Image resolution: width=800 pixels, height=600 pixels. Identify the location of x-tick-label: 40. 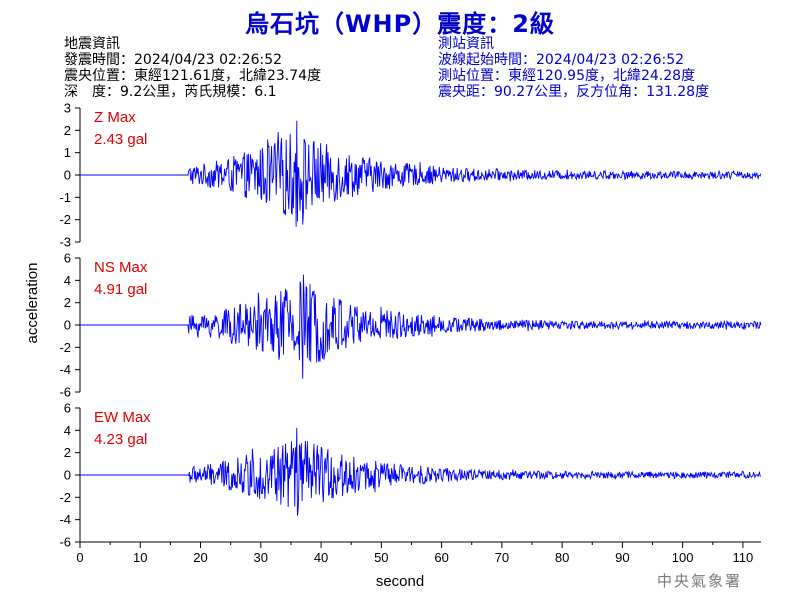
(321, 557).